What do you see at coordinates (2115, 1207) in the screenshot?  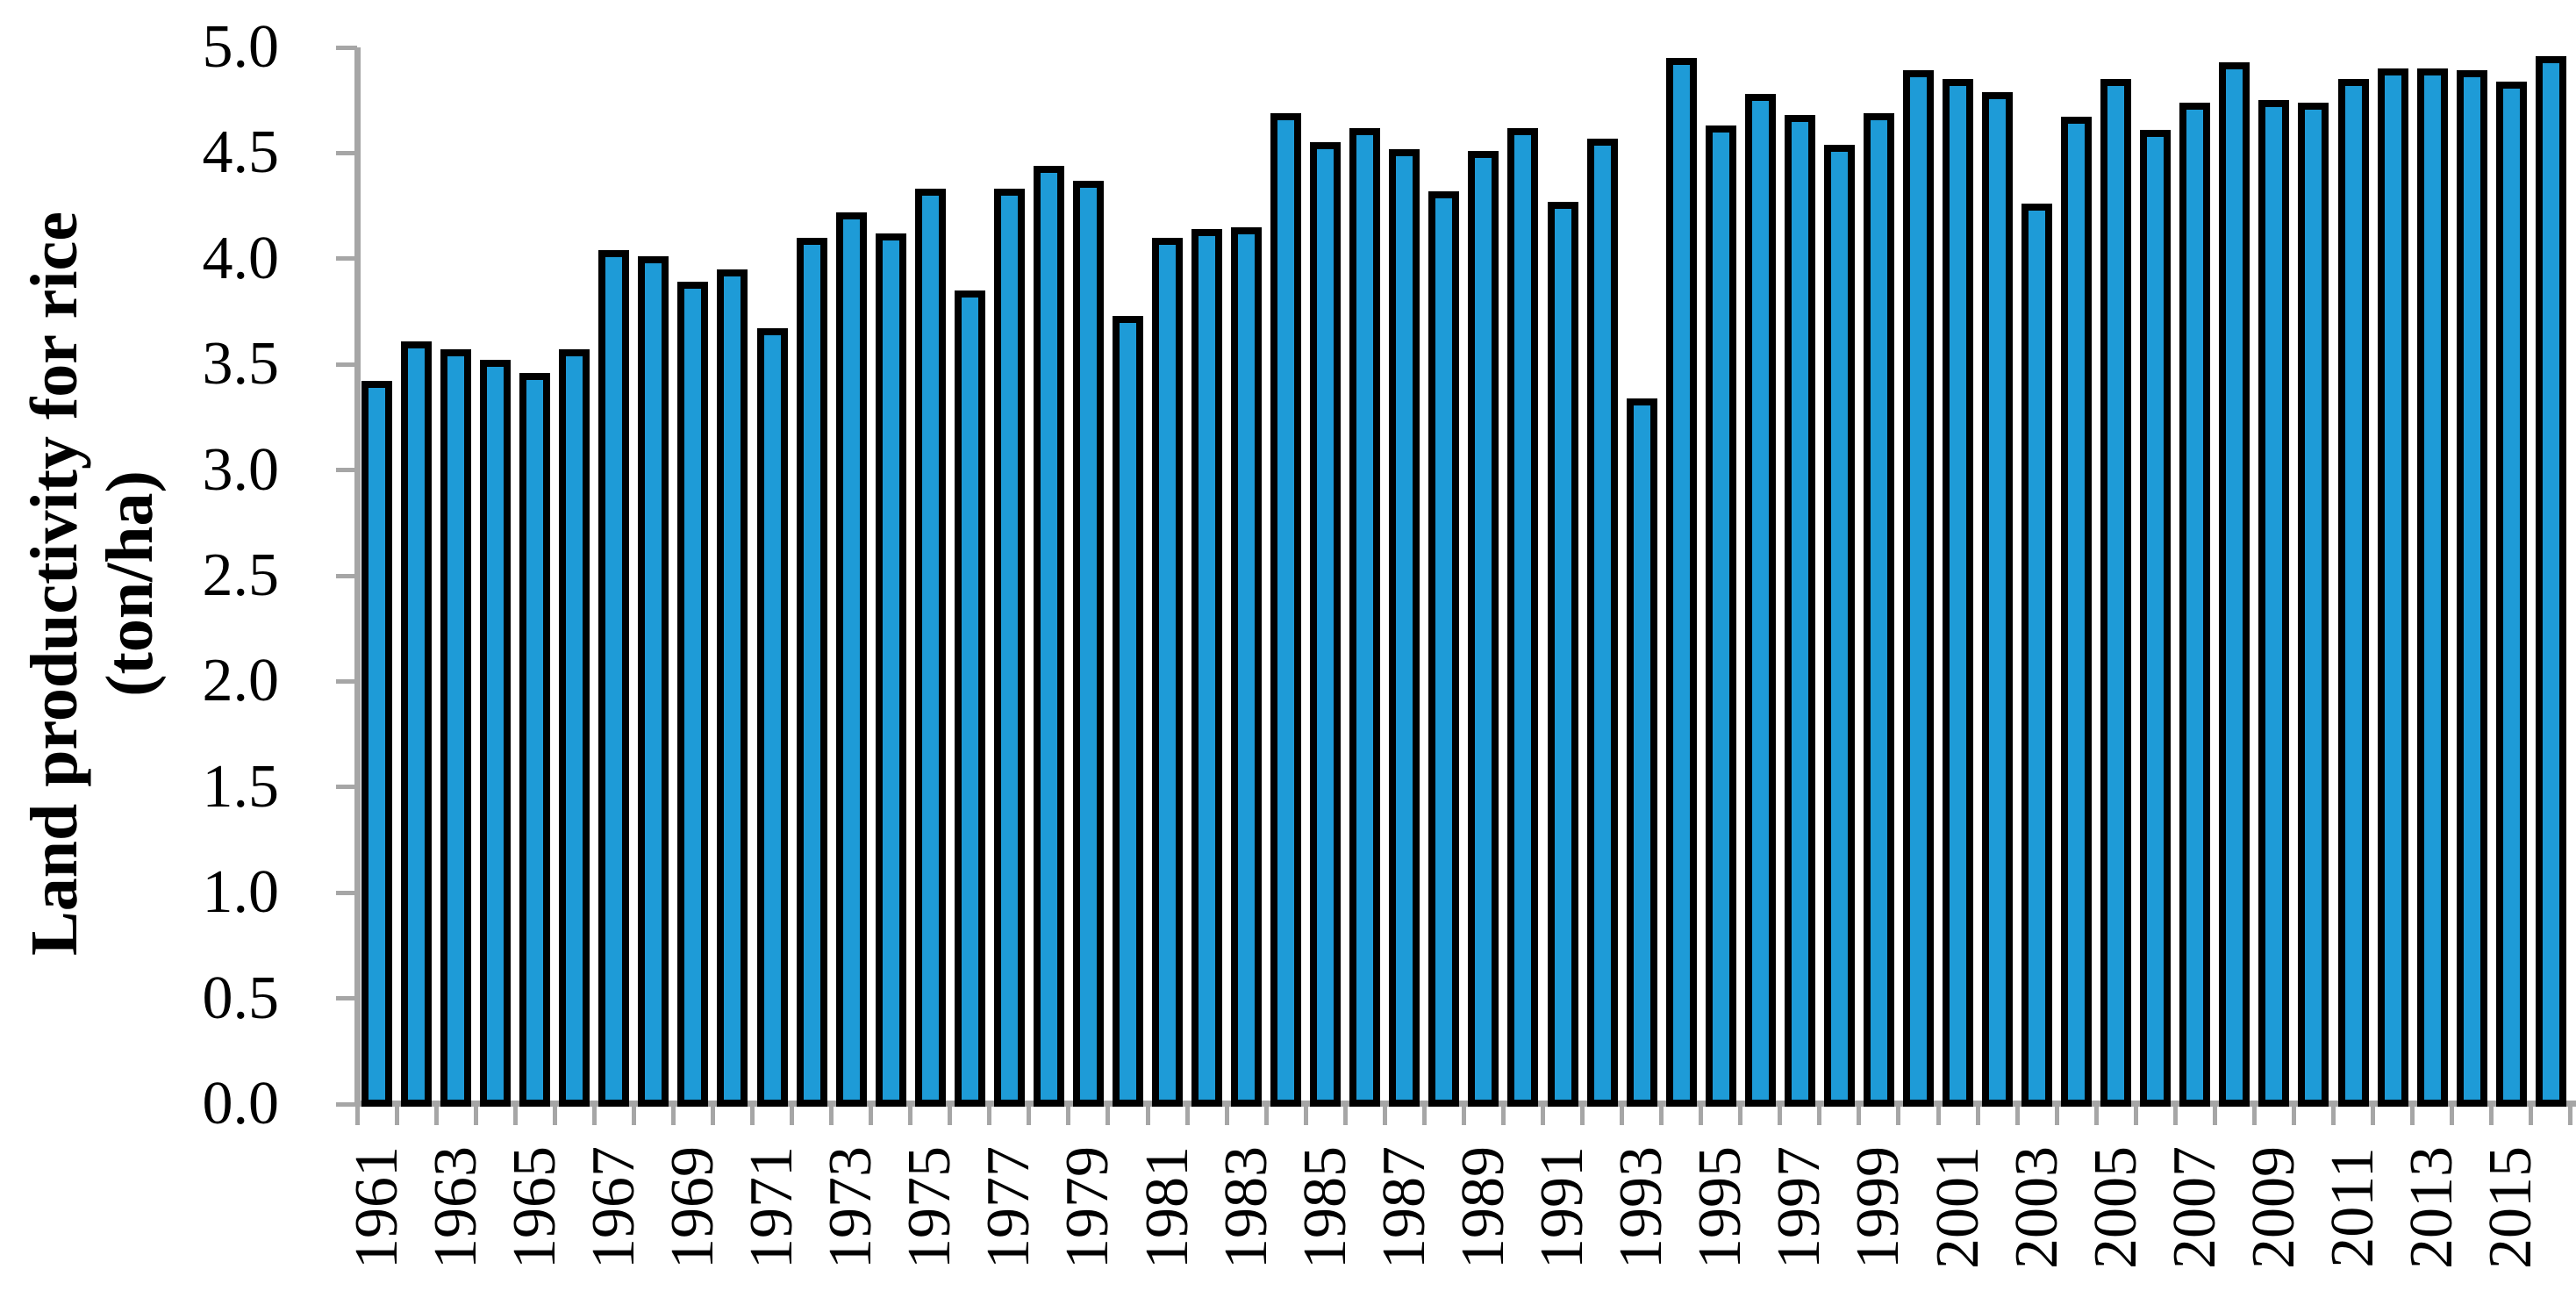 I see `x-tick-label-2005: 2005` at bounding box center [2115, 1207].